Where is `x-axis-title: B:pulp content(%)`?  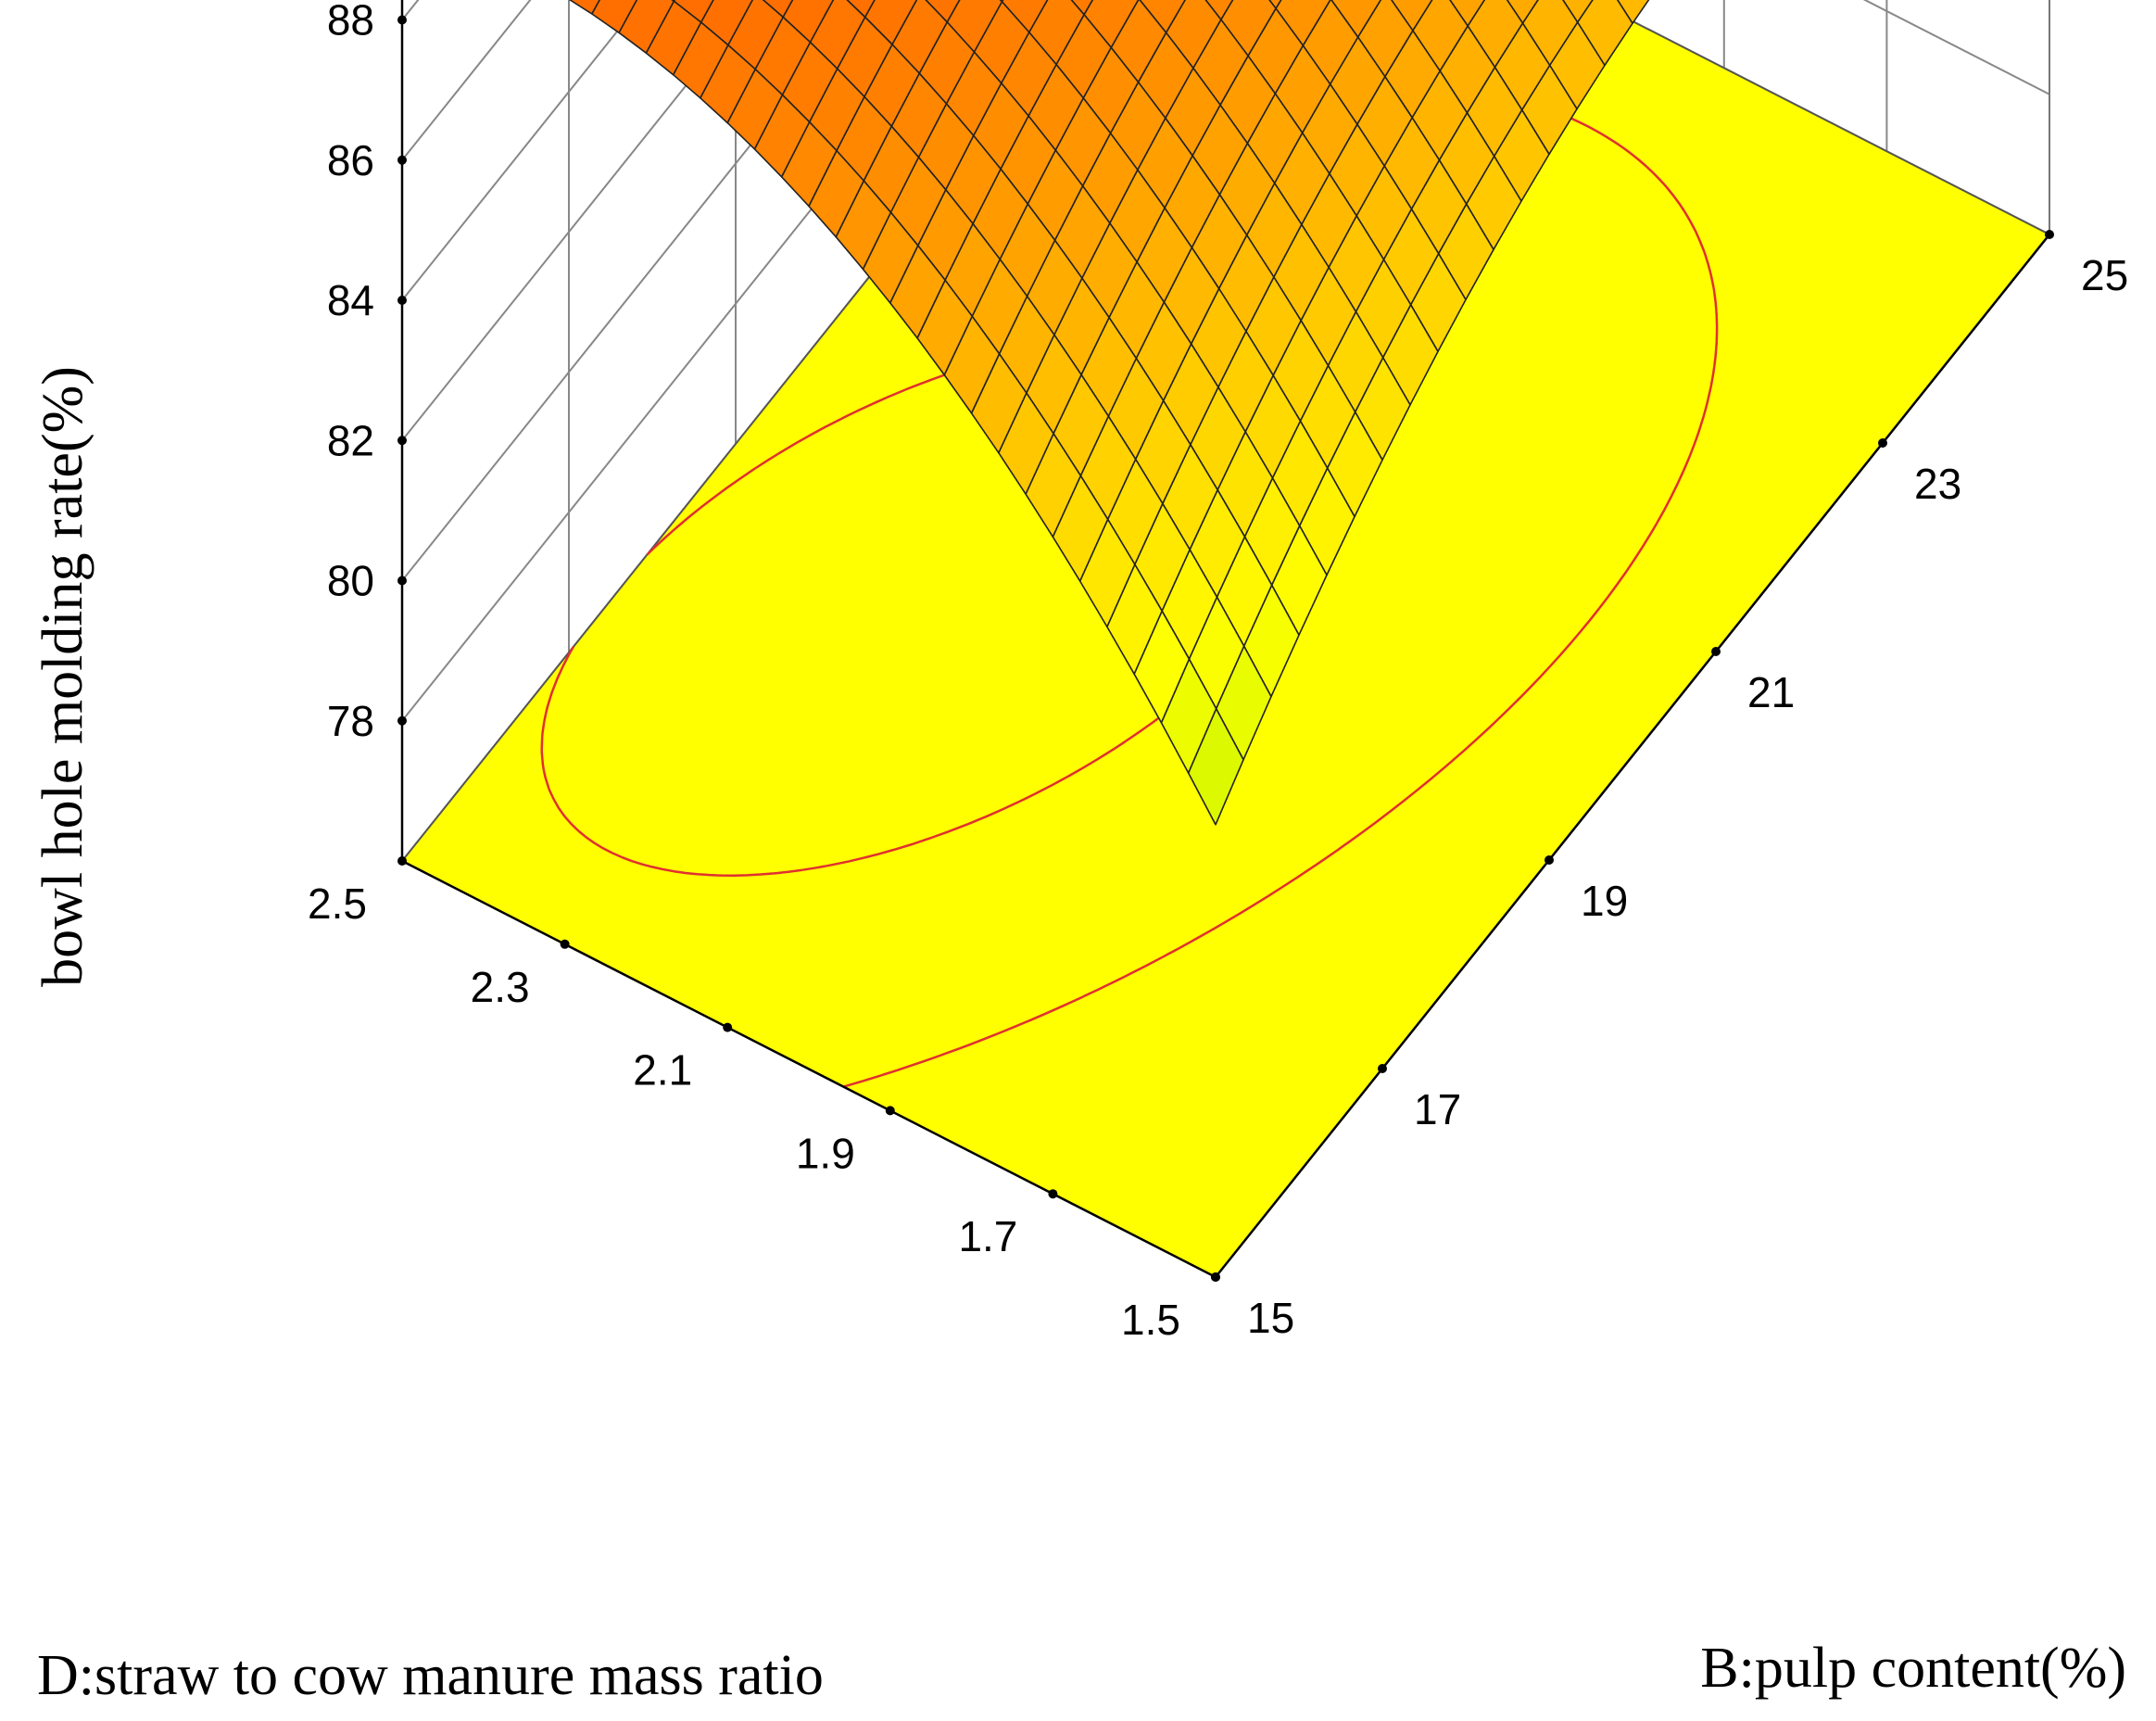
x-axis-title: B:pulp content(%) is located at coordinates (1913, 1668).